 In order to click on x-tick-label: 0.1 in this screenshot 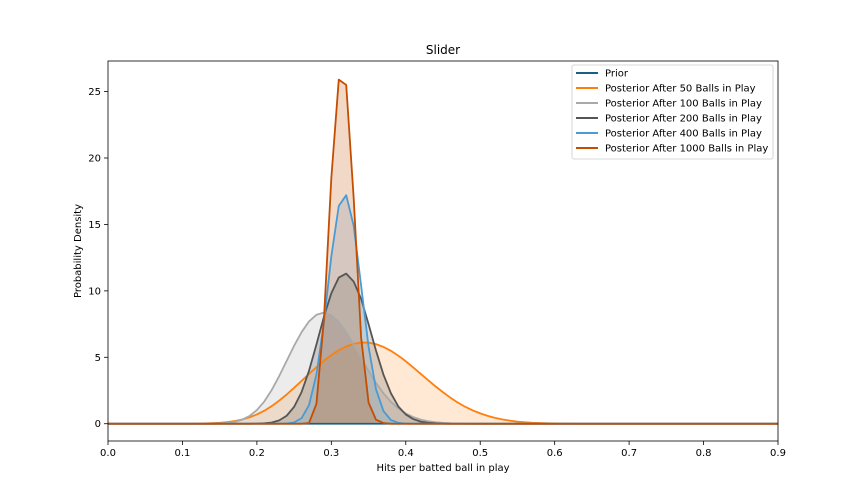, I will do `click(182, 453)`.